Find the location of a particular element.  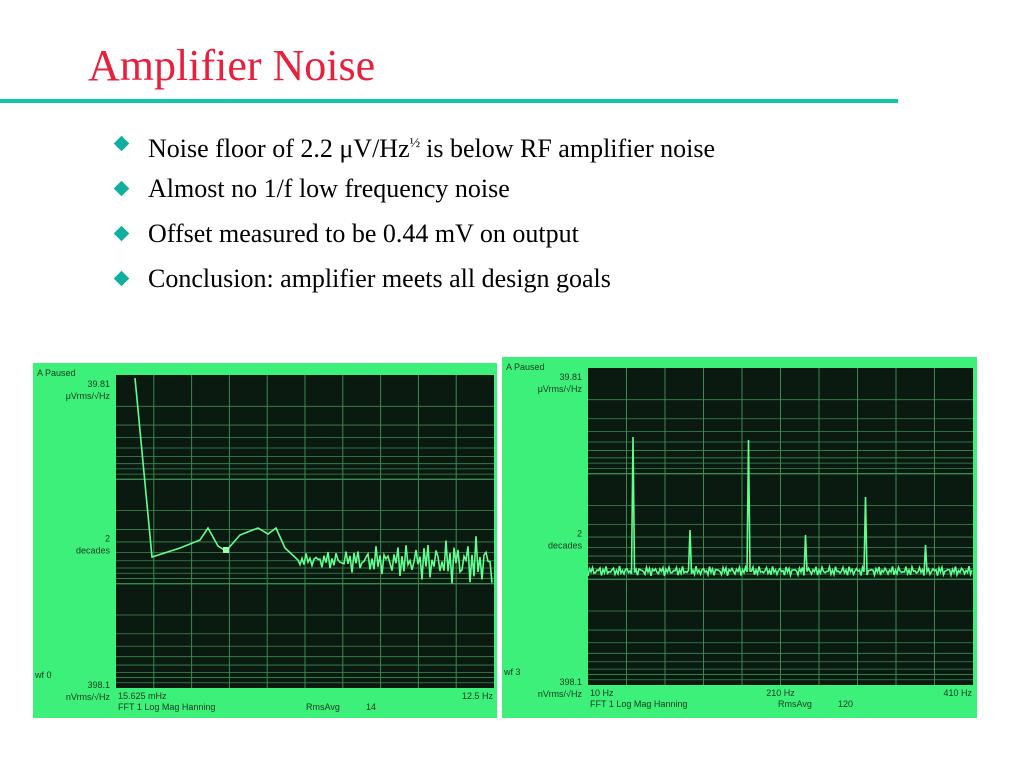

bullet-text: Offset measured to be 0.44 mV on output is located at coordinates (363, 233).